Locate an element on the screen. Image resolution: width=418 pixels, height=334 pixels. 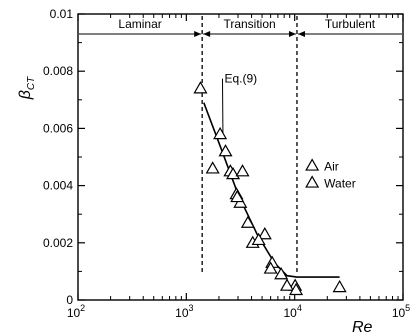
x-tick-label: 10⁵ is located at coordinates (401, 311).